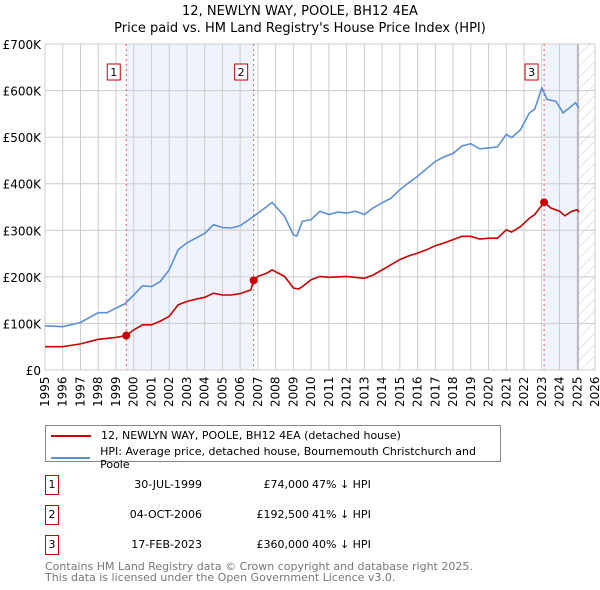 Image resolution: width=600 pixels, height=590 pixels. What do you see at coordinates (453, 391) in the screenshot?
I see `x-tick-label: 2018` at bounding box center [453, 391].